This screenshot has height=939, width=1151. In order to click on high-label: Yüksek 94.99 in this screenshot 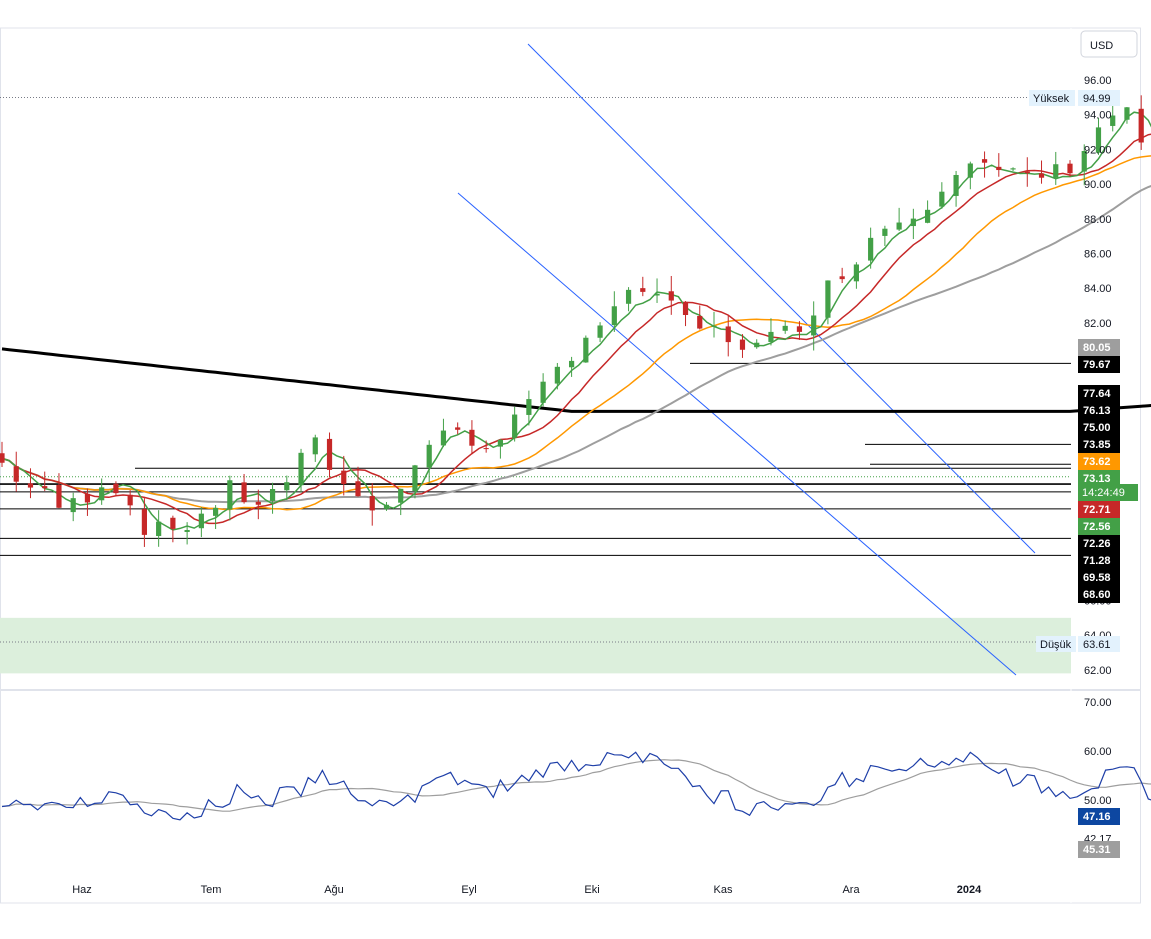, I will do `click(1074, 98)`.